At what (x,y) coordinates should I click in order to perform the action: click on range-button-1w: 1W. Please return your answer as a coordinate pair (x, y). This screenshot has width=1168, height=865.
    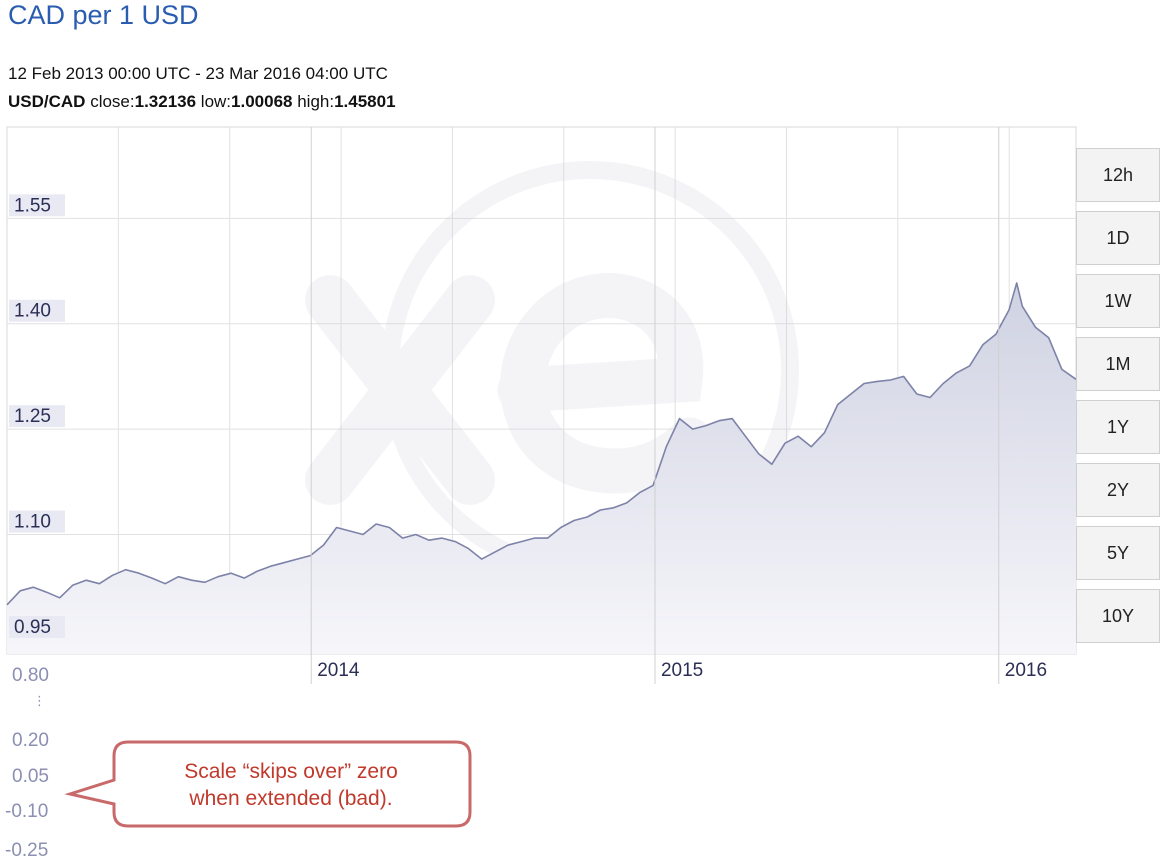
    Looking at the image, I should click on (1118, 301).